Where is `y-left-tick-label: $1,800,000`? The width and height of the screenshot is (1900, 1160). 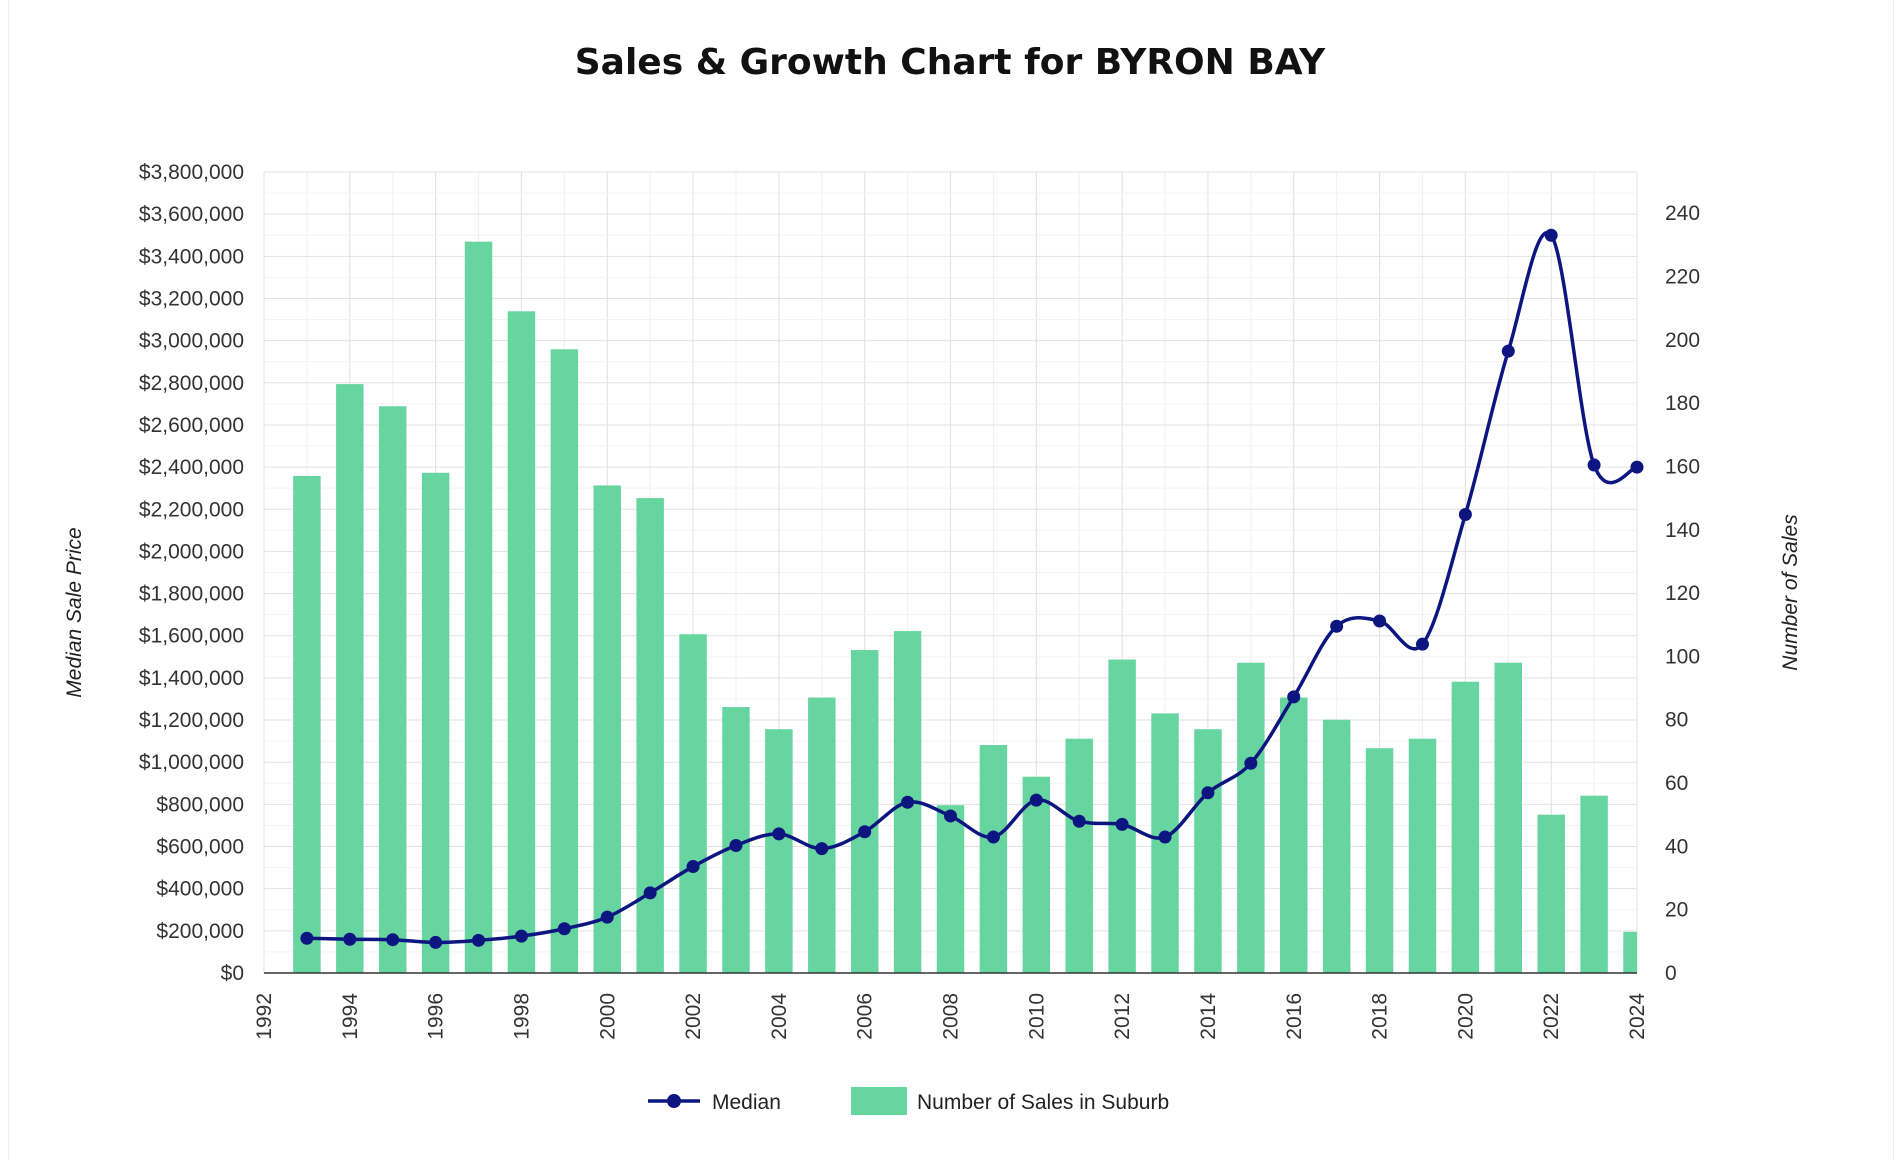
y-left-tick-label: $1,800,000 is located at coordinates (191, 594).